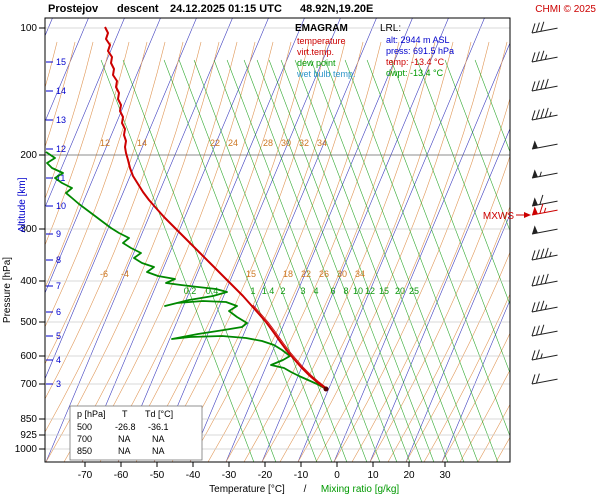 The image size is (600, 500). Describe the element at coordinates (414, 291) in the screenshot. I see `mixing-ratio-value-label: 25` at that location.